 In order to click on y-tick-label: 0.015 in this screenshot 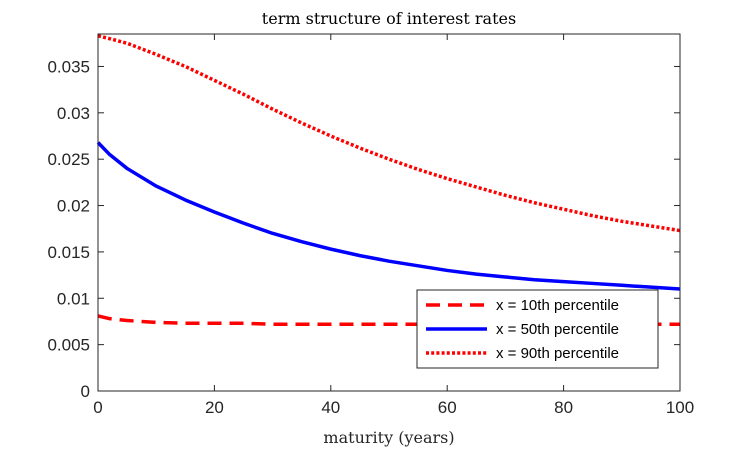, I will do `click(68, 252)`.